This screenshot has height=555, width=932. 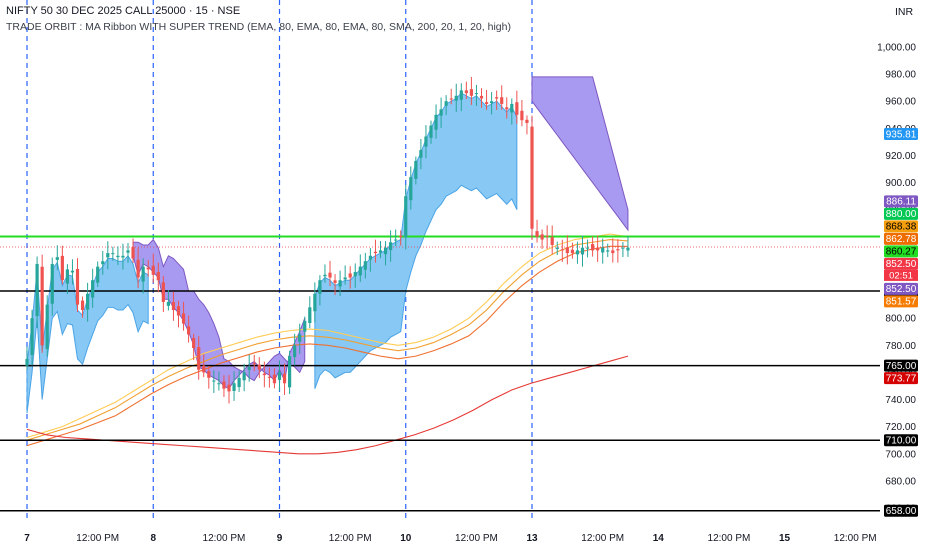 What do you see at coordinates (901, 239) in the screenshot?
I see `price-label: 862.78` at bounding box center [901, 239].